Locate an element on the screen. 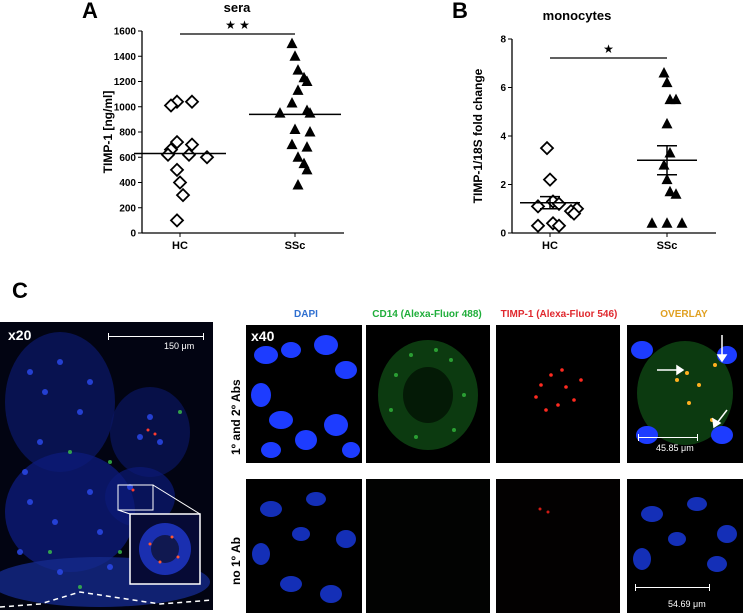  row2-cd14-image is located at coordinates (428, 546).